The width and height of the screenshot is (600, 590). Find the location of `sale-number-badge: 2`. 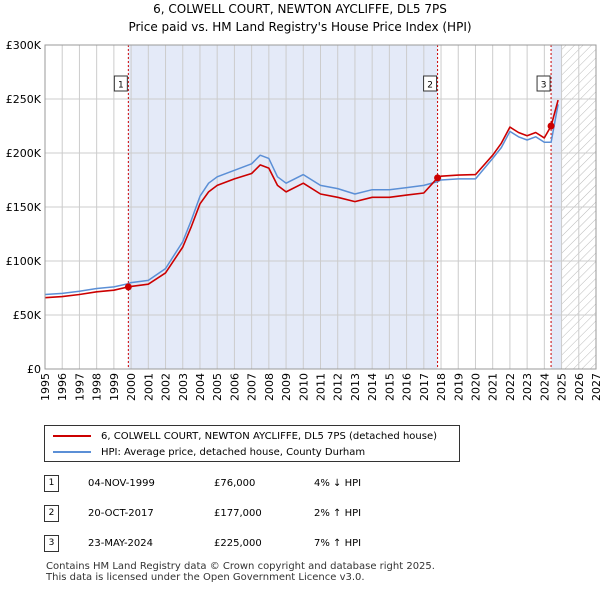

sale-number-badge: 2 is located at coordinates (51, 513).